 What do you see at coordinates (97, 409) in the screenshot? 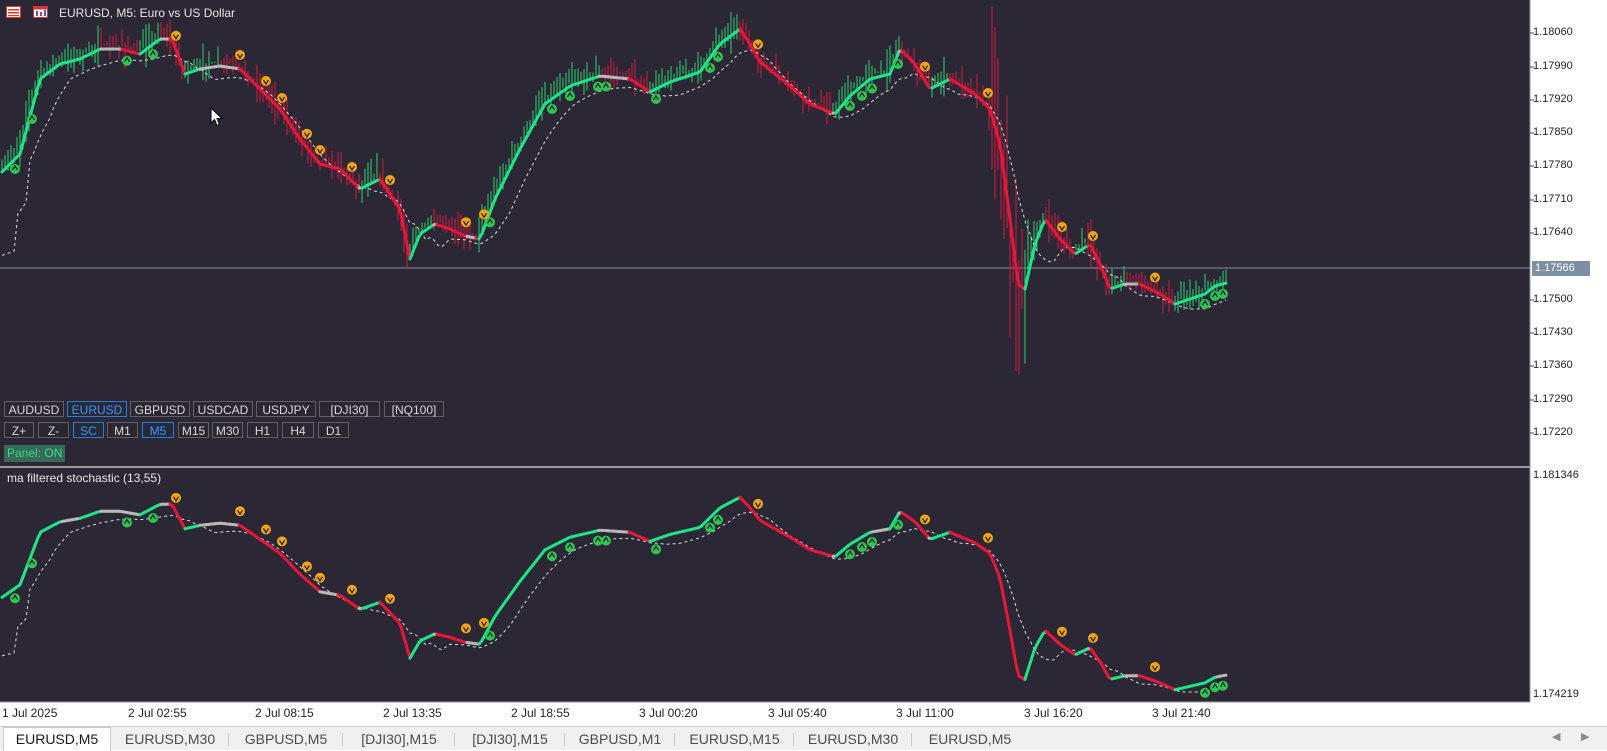
I see `symbol-button-eurusd: EURUSD` at bounding box center [97, 409].